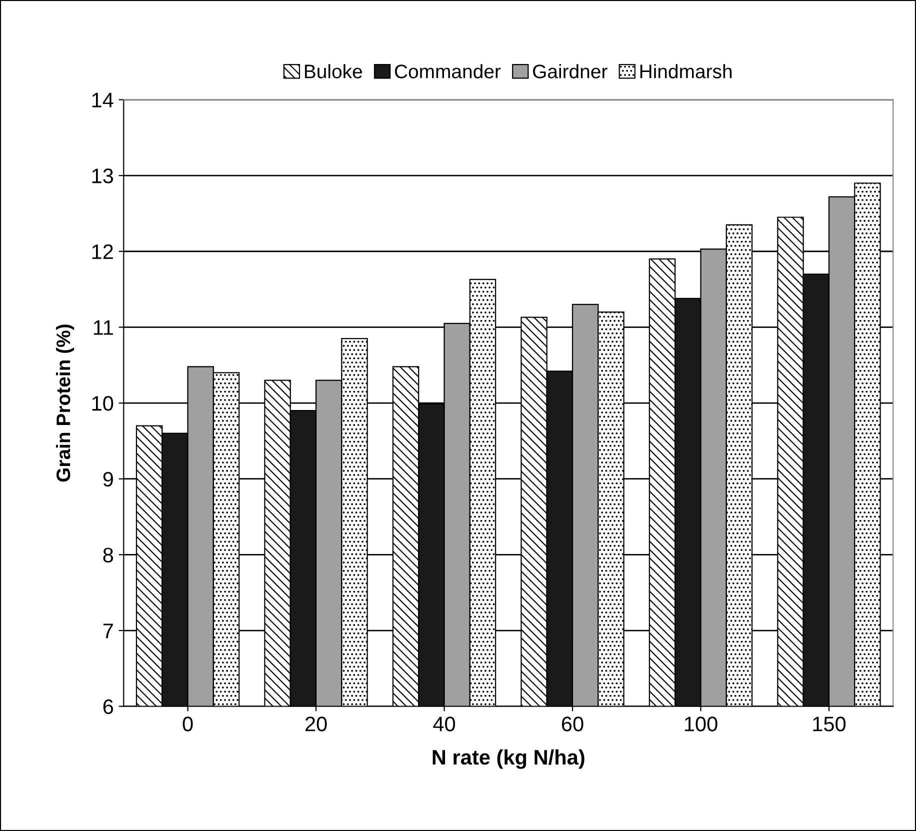 This screenshot has height=831, width=916. What do you see at coordinates (102, 251) in the screenshot?
I see `y-tick-label: 12` at bounding box center [102, 251].